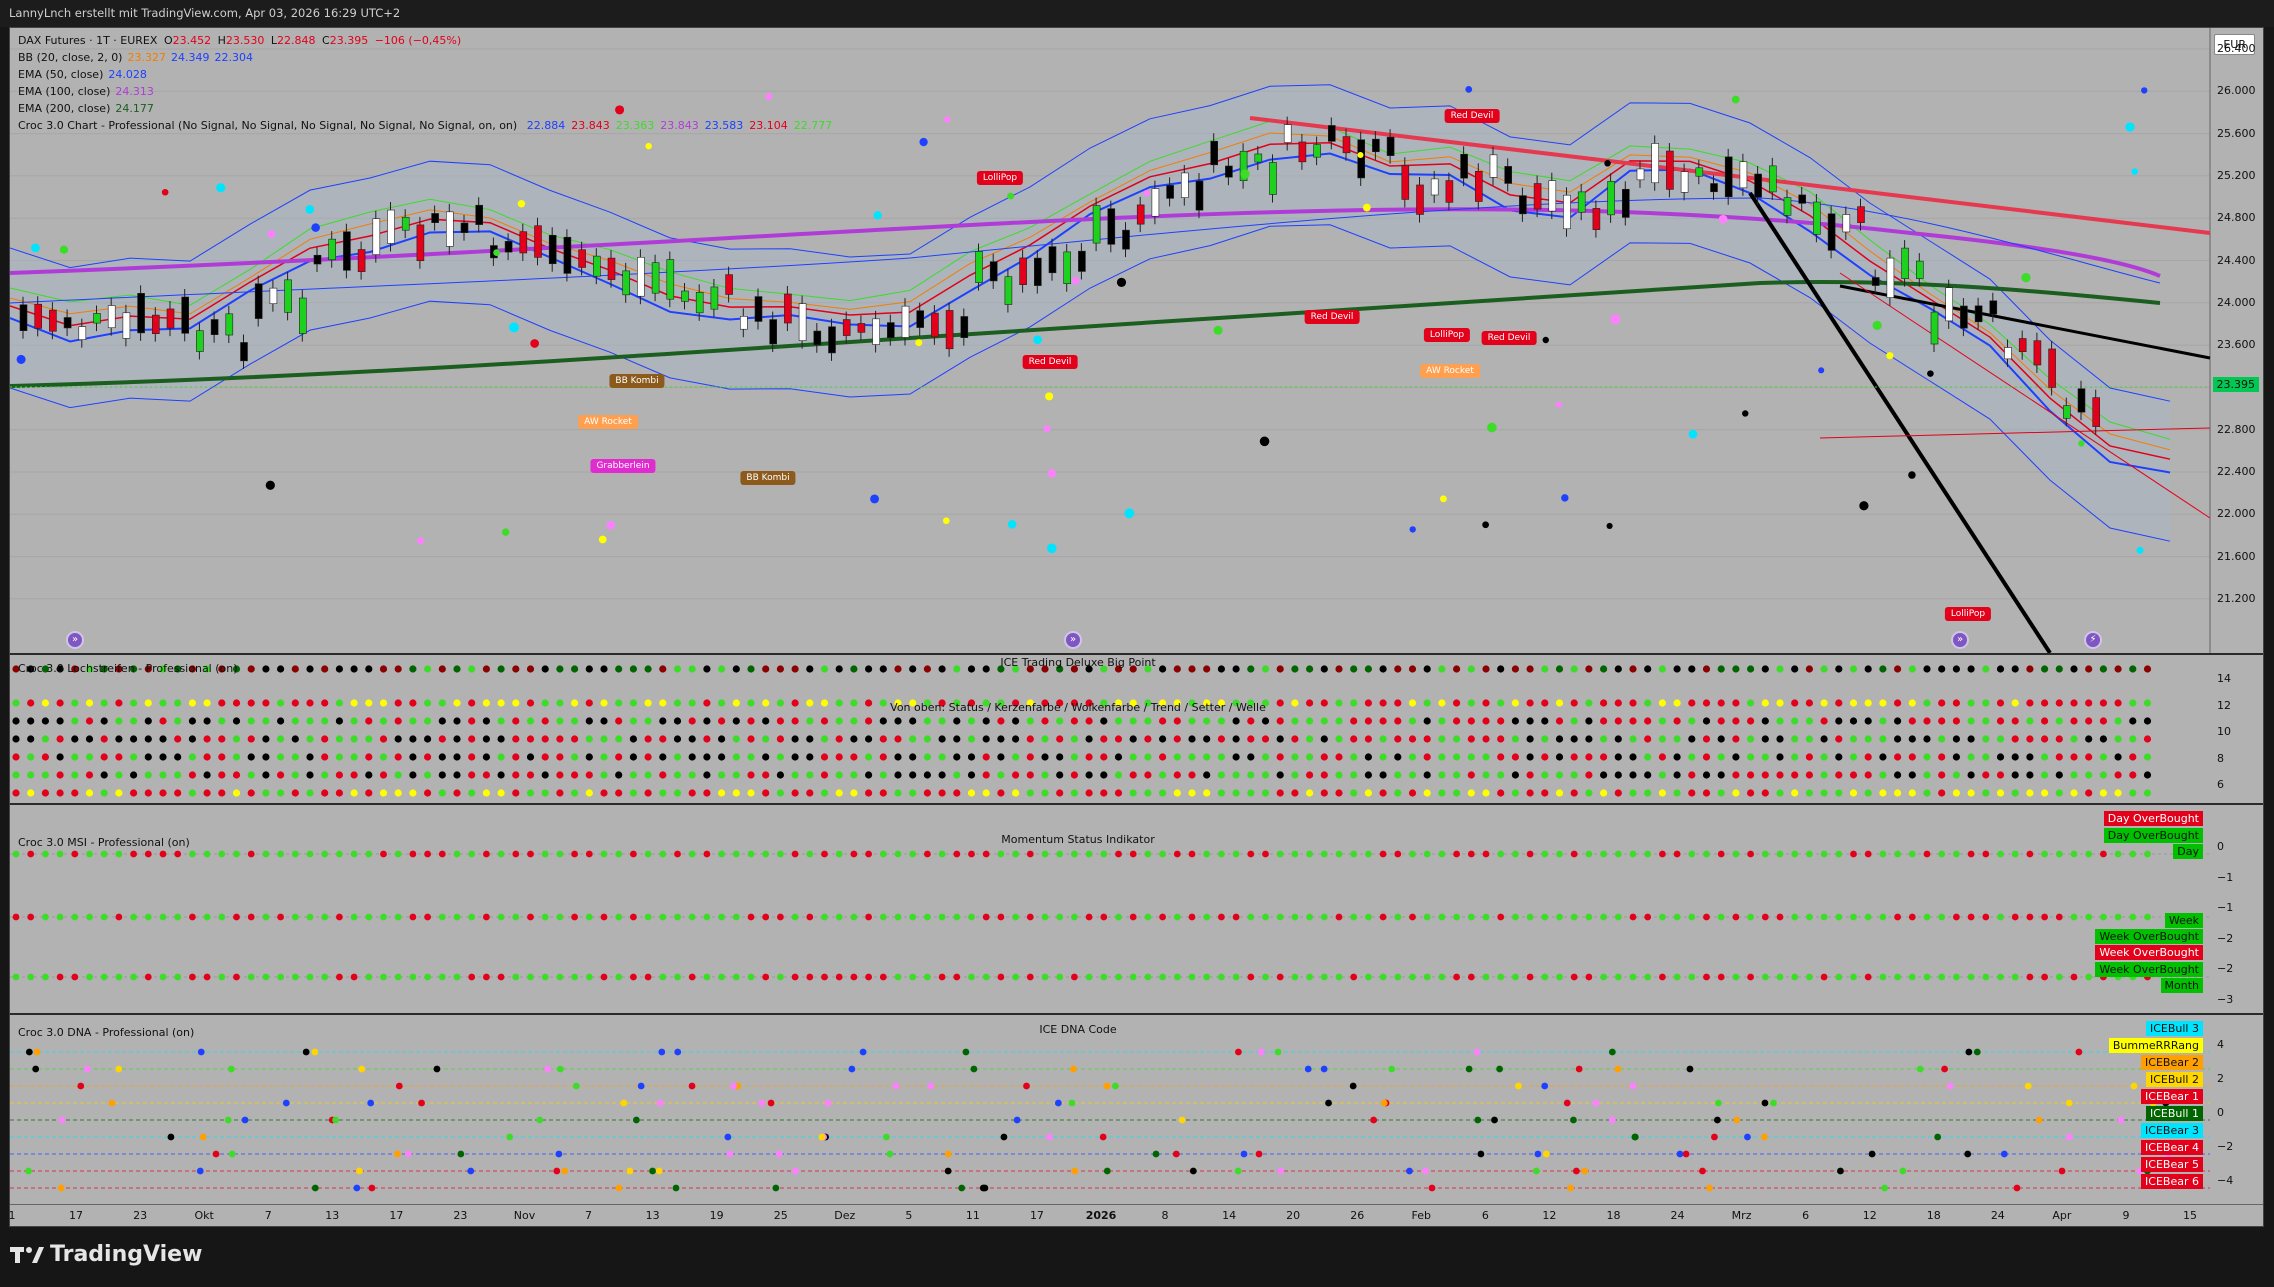  I want to click on indicator-legend-row: EMA (50, close) 24.028, so click(425, 74).